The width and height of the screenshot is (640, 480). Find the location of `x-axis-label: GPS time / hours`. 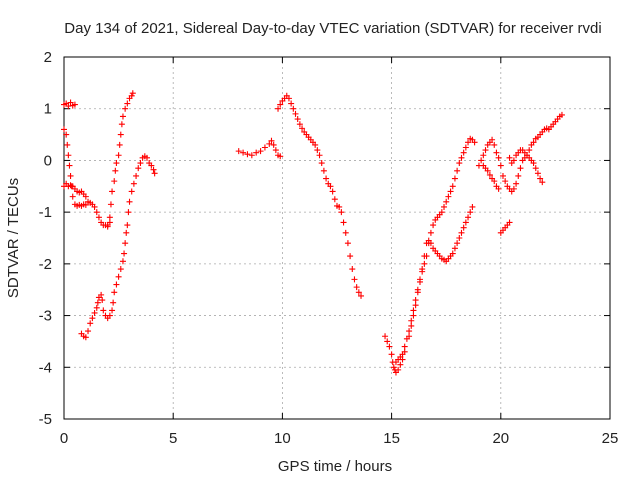

x-axis-label: GPS time / hours is located at coordinates (335, 466).